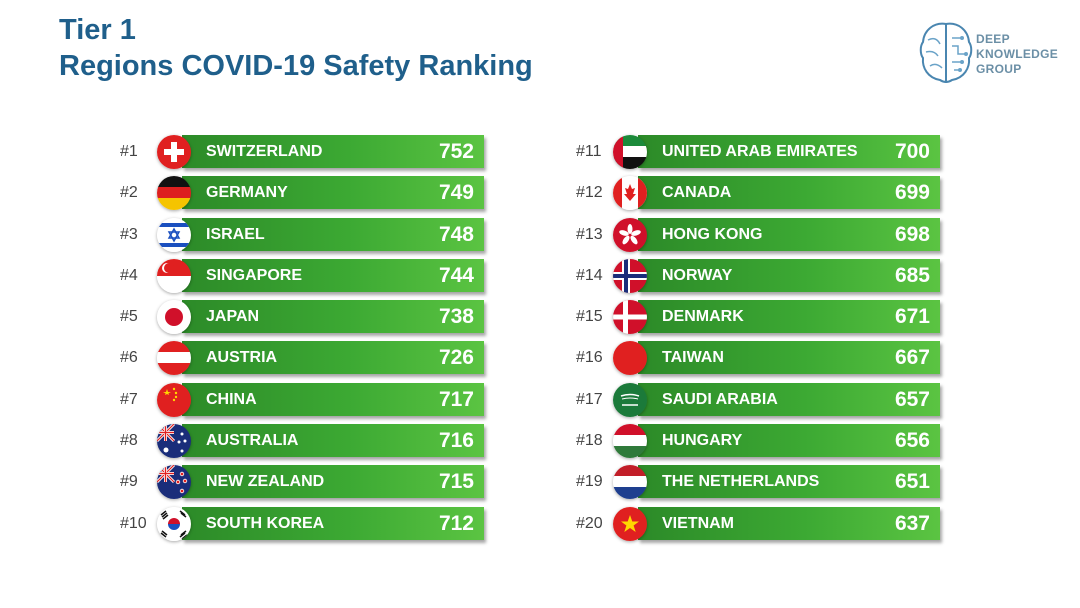 Image resolution: width=1080 pixels, height=608 pixels. Describe the element at coordinates (789, 234) in the screenshot. I see `score-bar: HONG KONG 698` at that location.